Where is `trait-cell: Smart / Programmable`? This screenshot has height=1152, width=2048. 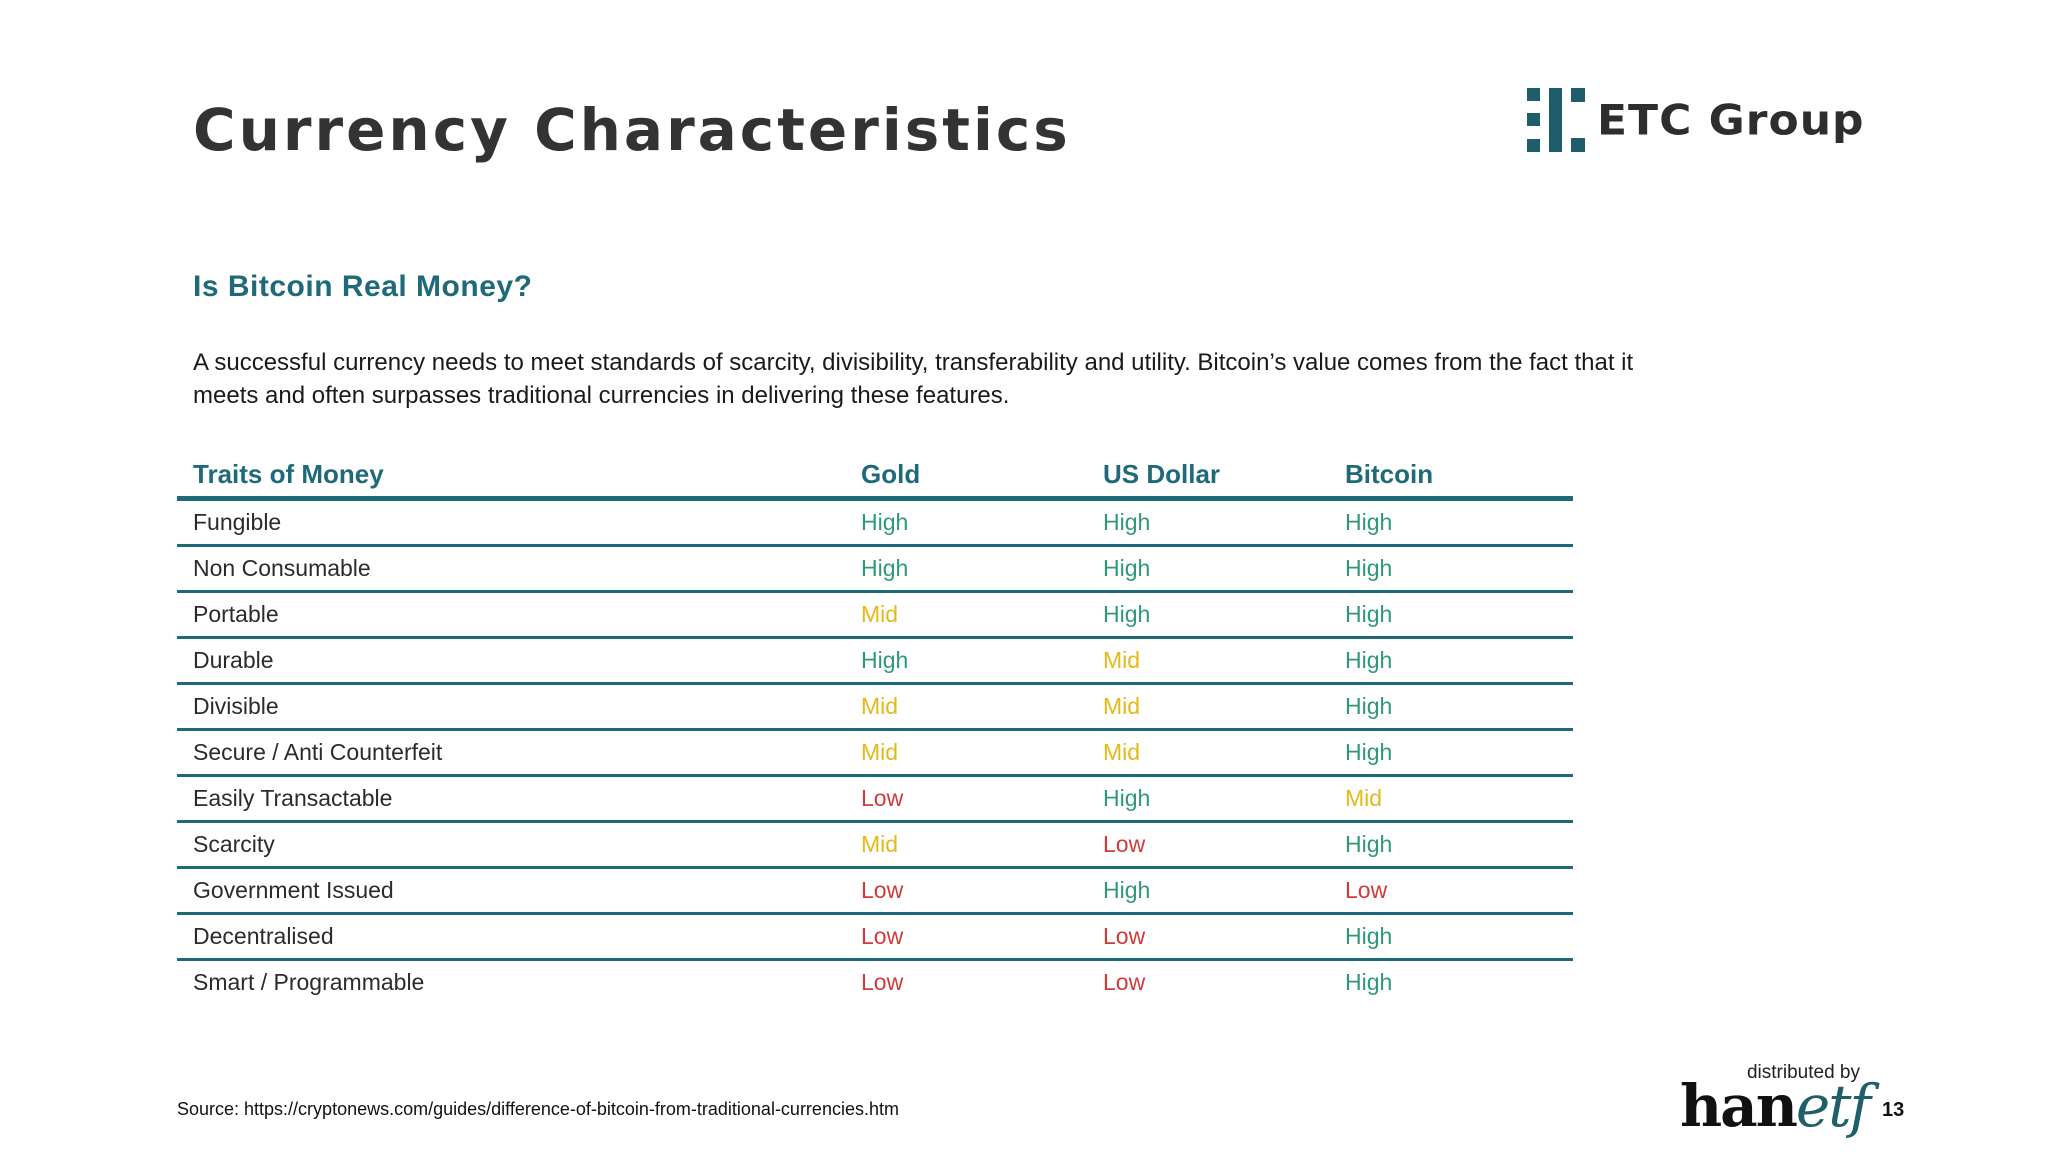 trait-cell: Smart / Programmable is located at coordinates (309, 982).